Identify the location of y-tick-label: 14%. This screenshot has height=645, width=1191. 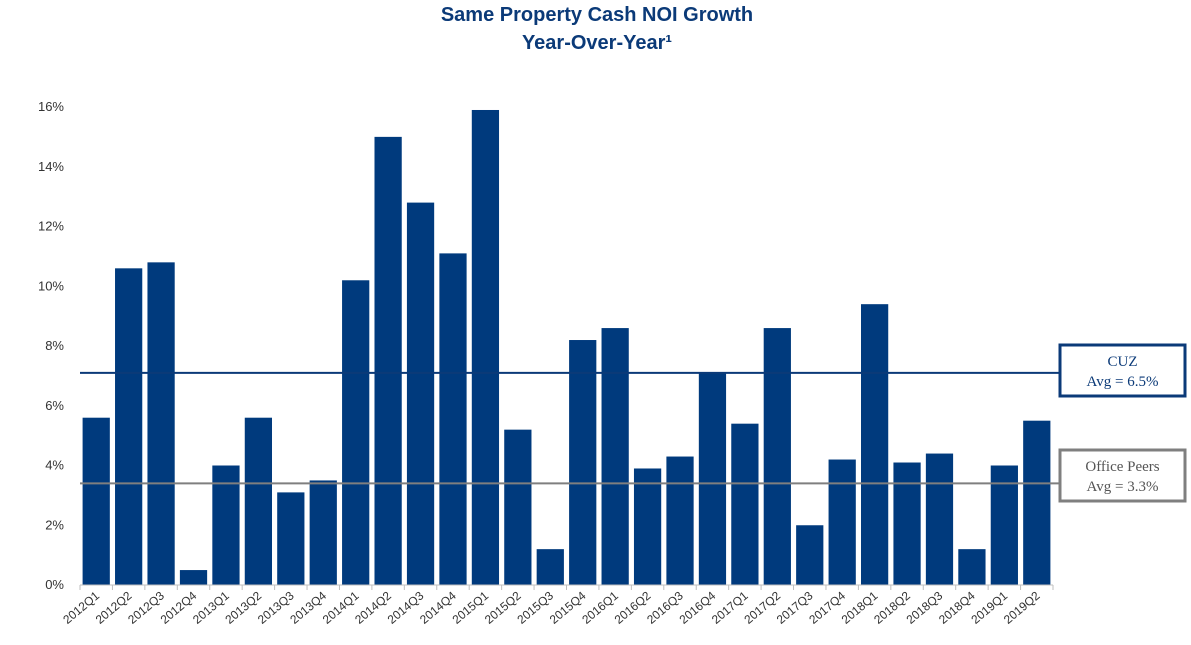
(51, 166).